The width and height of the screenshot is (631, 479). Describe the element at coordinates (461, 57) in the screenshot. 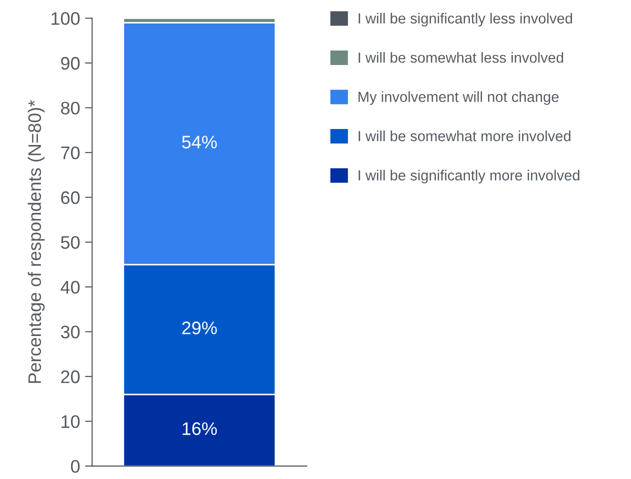

I see `legend-label: I will be somewhat less involved` at that location.